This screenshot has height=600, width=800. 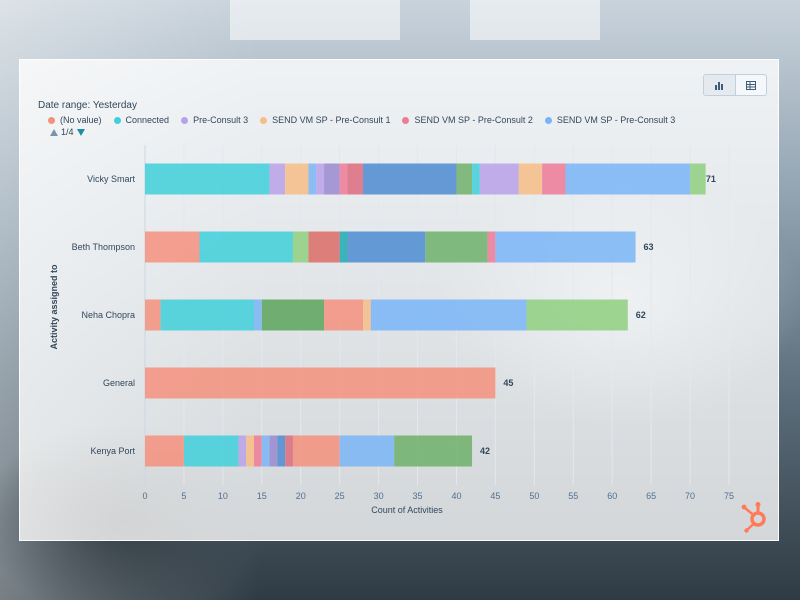 I want to click on category-label: Vicky Smart, so click(x=111, y=179).